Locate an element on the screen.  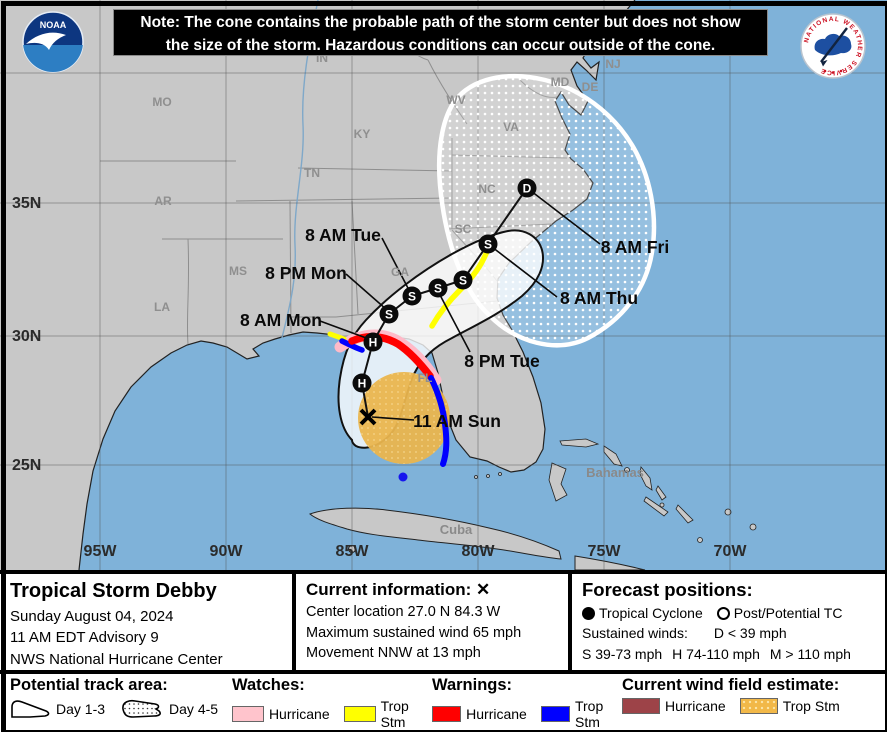
svg-text: NC is located at coordinates (487, 189).